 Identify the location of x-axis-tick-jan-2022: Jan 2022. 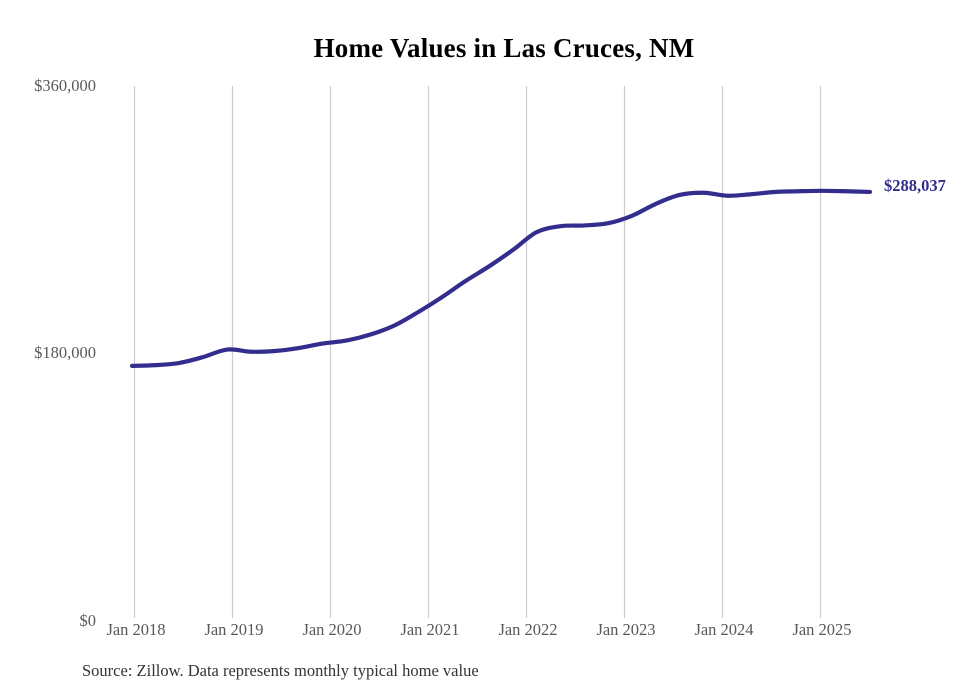
(528, 629).